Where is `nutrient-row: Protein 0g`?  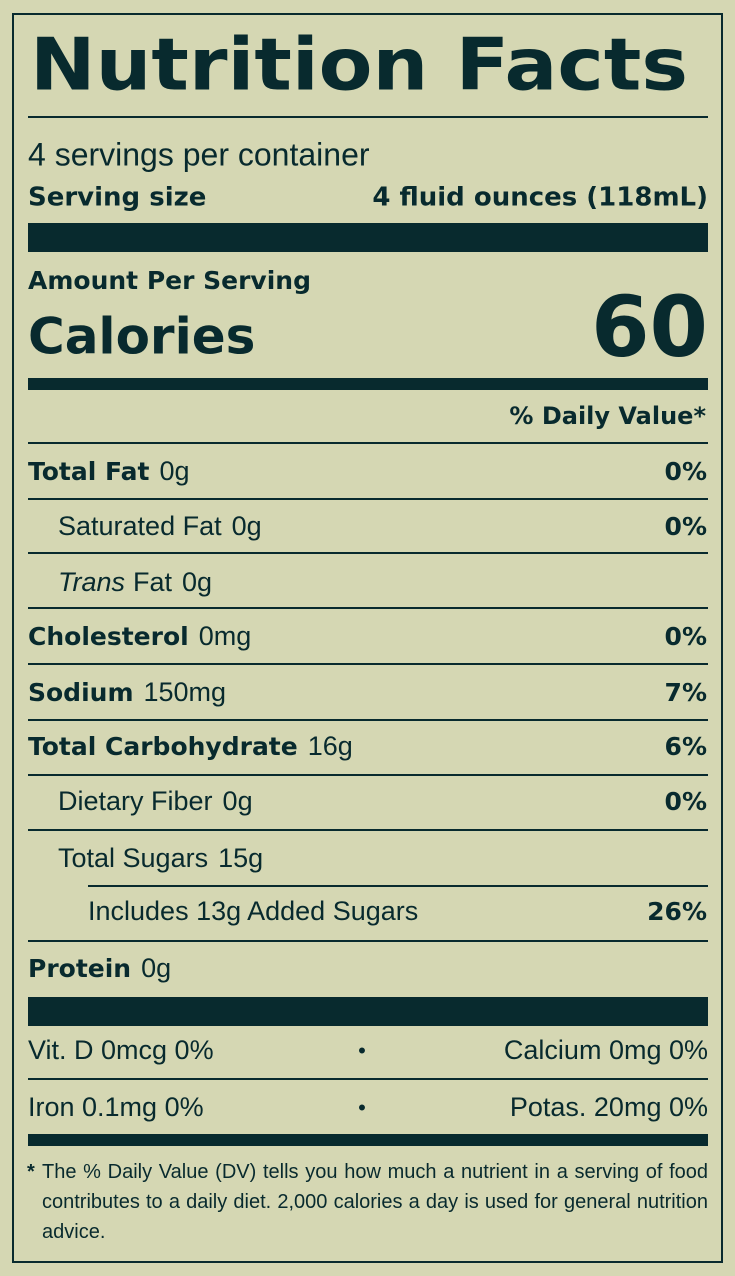
nutrient-row: Protein 0g is located at coordinates (99, 968).